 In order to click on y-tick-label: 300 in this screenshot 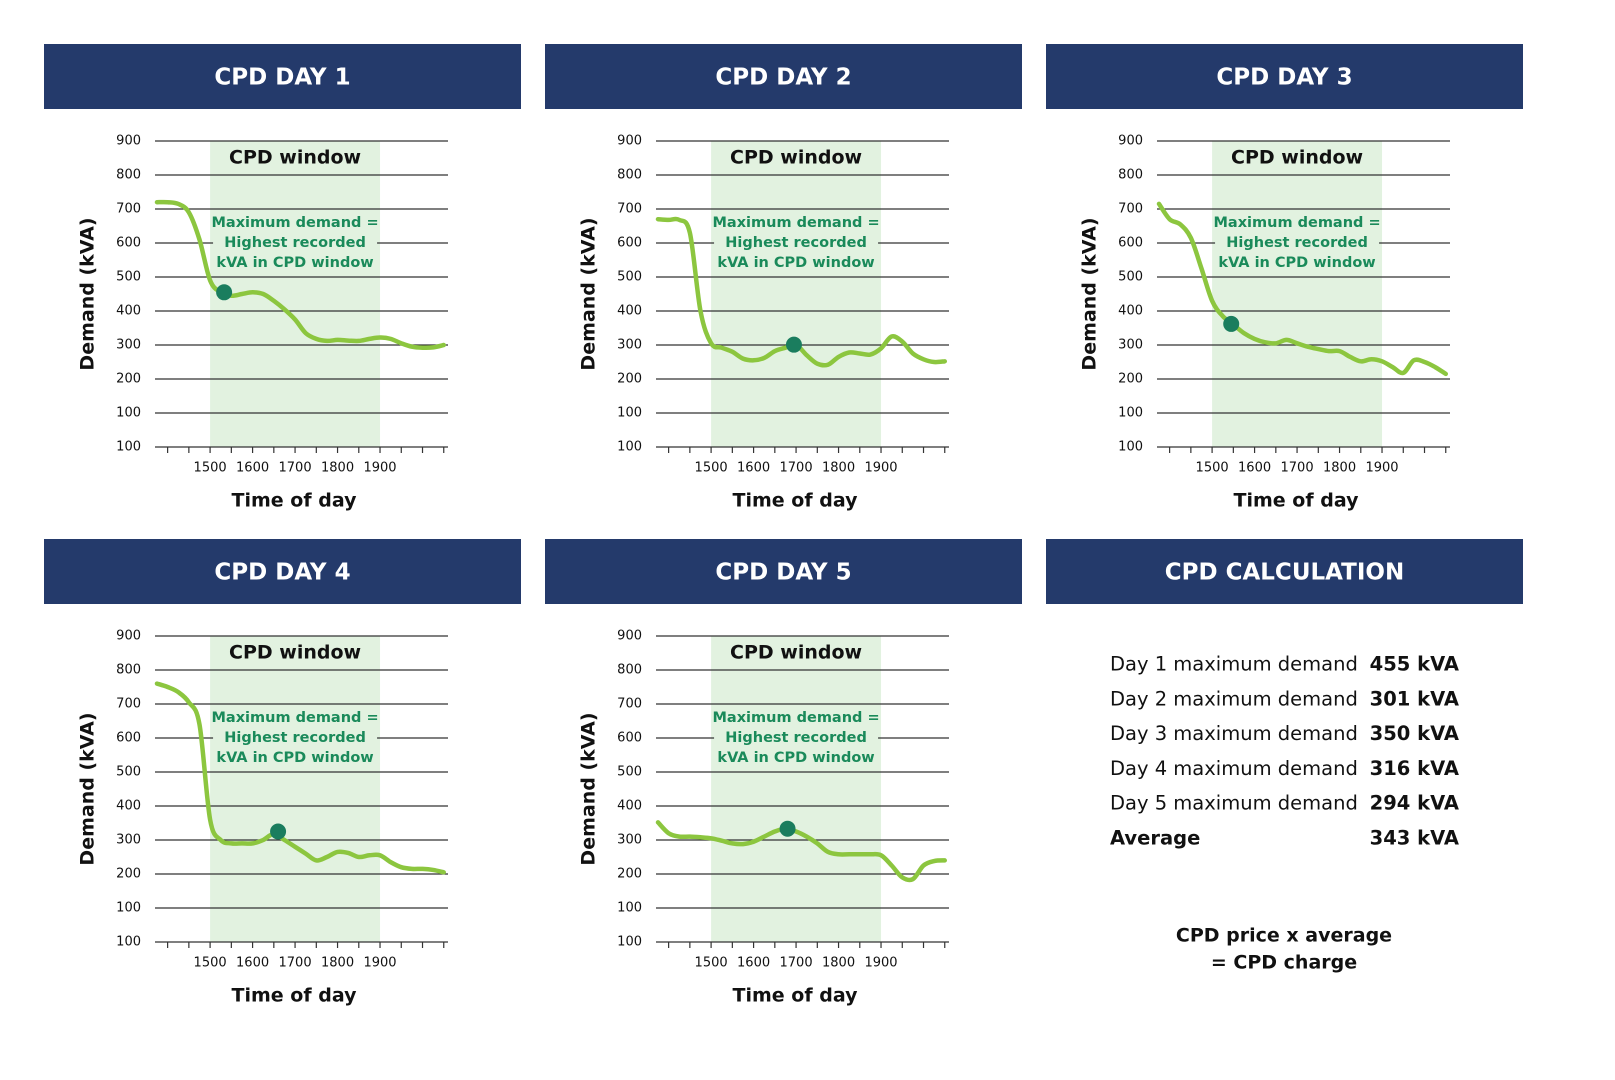, I will do `click(629, 345)`.